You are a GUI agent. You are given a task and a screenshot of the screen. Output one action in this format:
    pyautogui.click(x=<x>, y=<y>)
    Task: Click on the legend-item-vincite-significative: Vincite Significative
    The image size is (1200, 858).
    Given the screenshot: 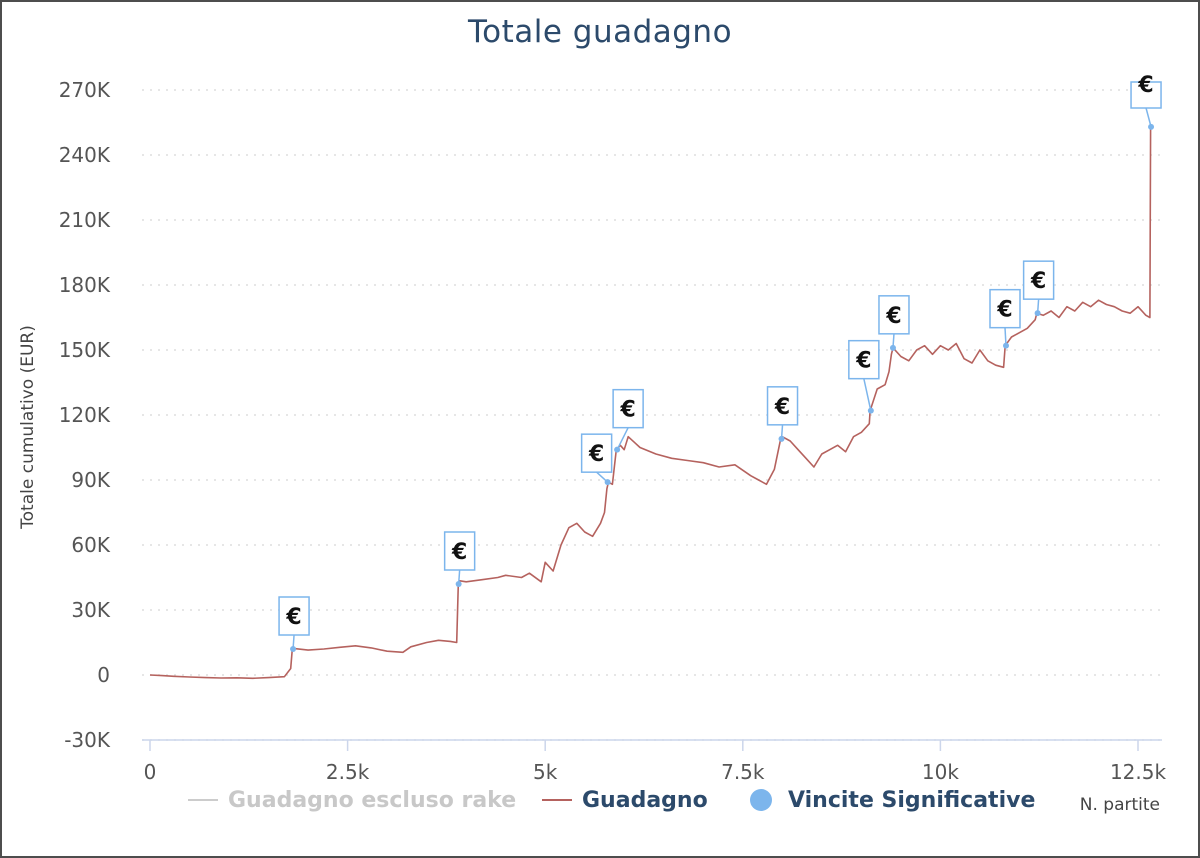 What is the action you would take?
    pyautogui.click(x=892, y=800)
    